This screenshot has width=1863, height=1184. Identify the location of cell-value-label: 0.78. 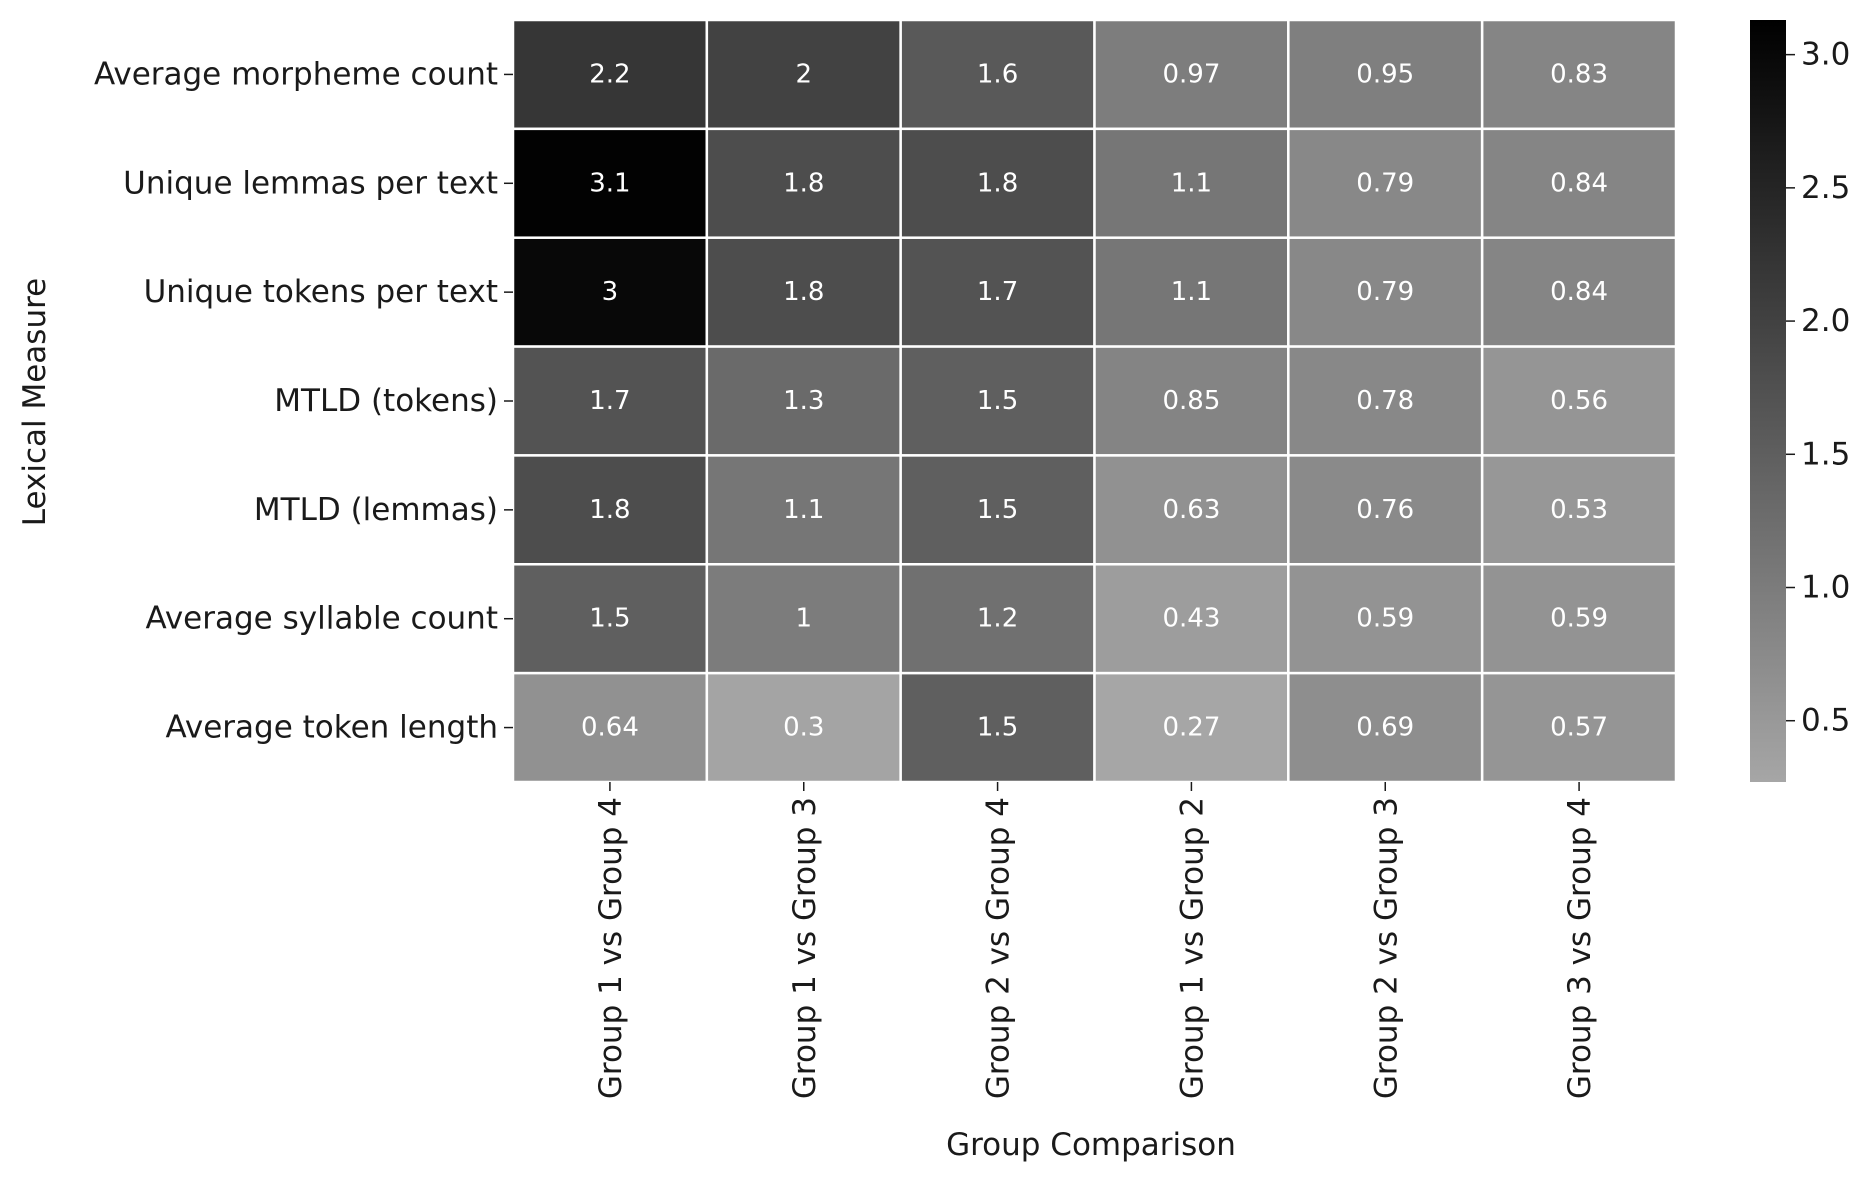
(1385, 401).